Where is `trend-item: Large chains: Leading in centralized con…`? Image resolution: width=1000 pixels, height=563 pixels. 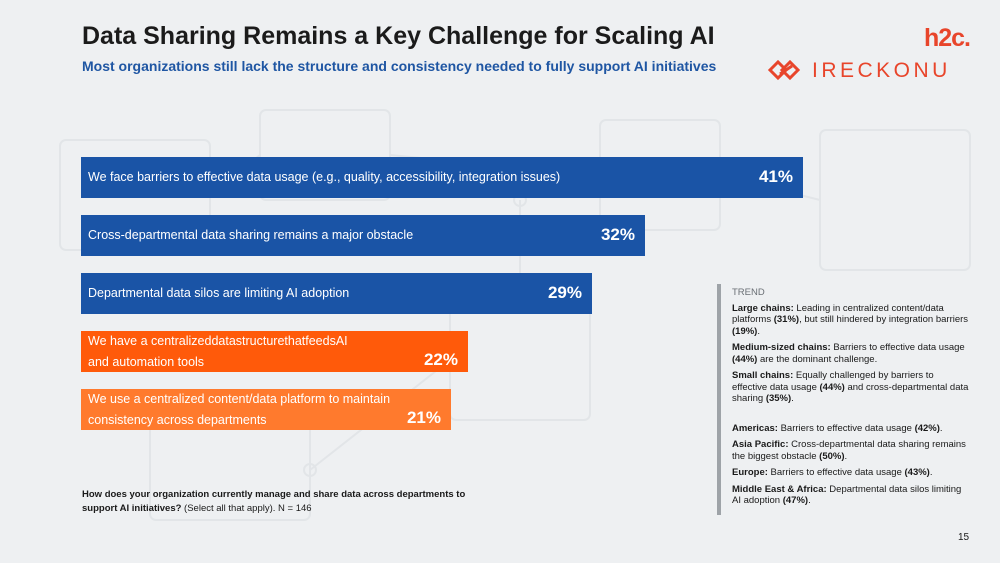 trend-item: Large chains: Leading in centralized con… is located at coordinates (851, 320).